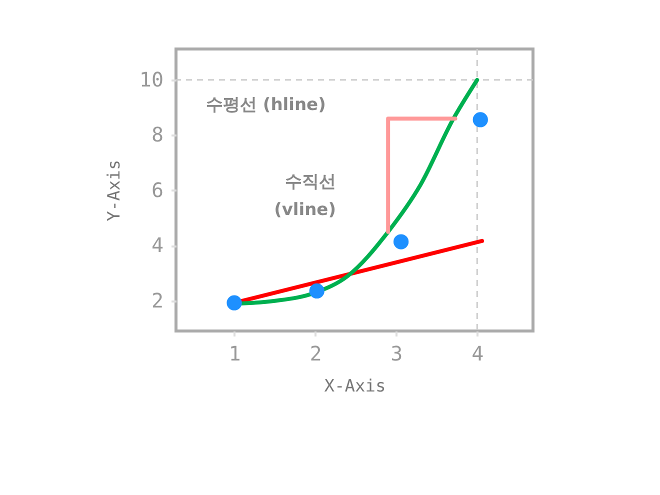 The image size is (660, 495). Describe the element at coordinates (266, 105) in the screenshot. I see `annotation: 수평선 (hline)` at that location.